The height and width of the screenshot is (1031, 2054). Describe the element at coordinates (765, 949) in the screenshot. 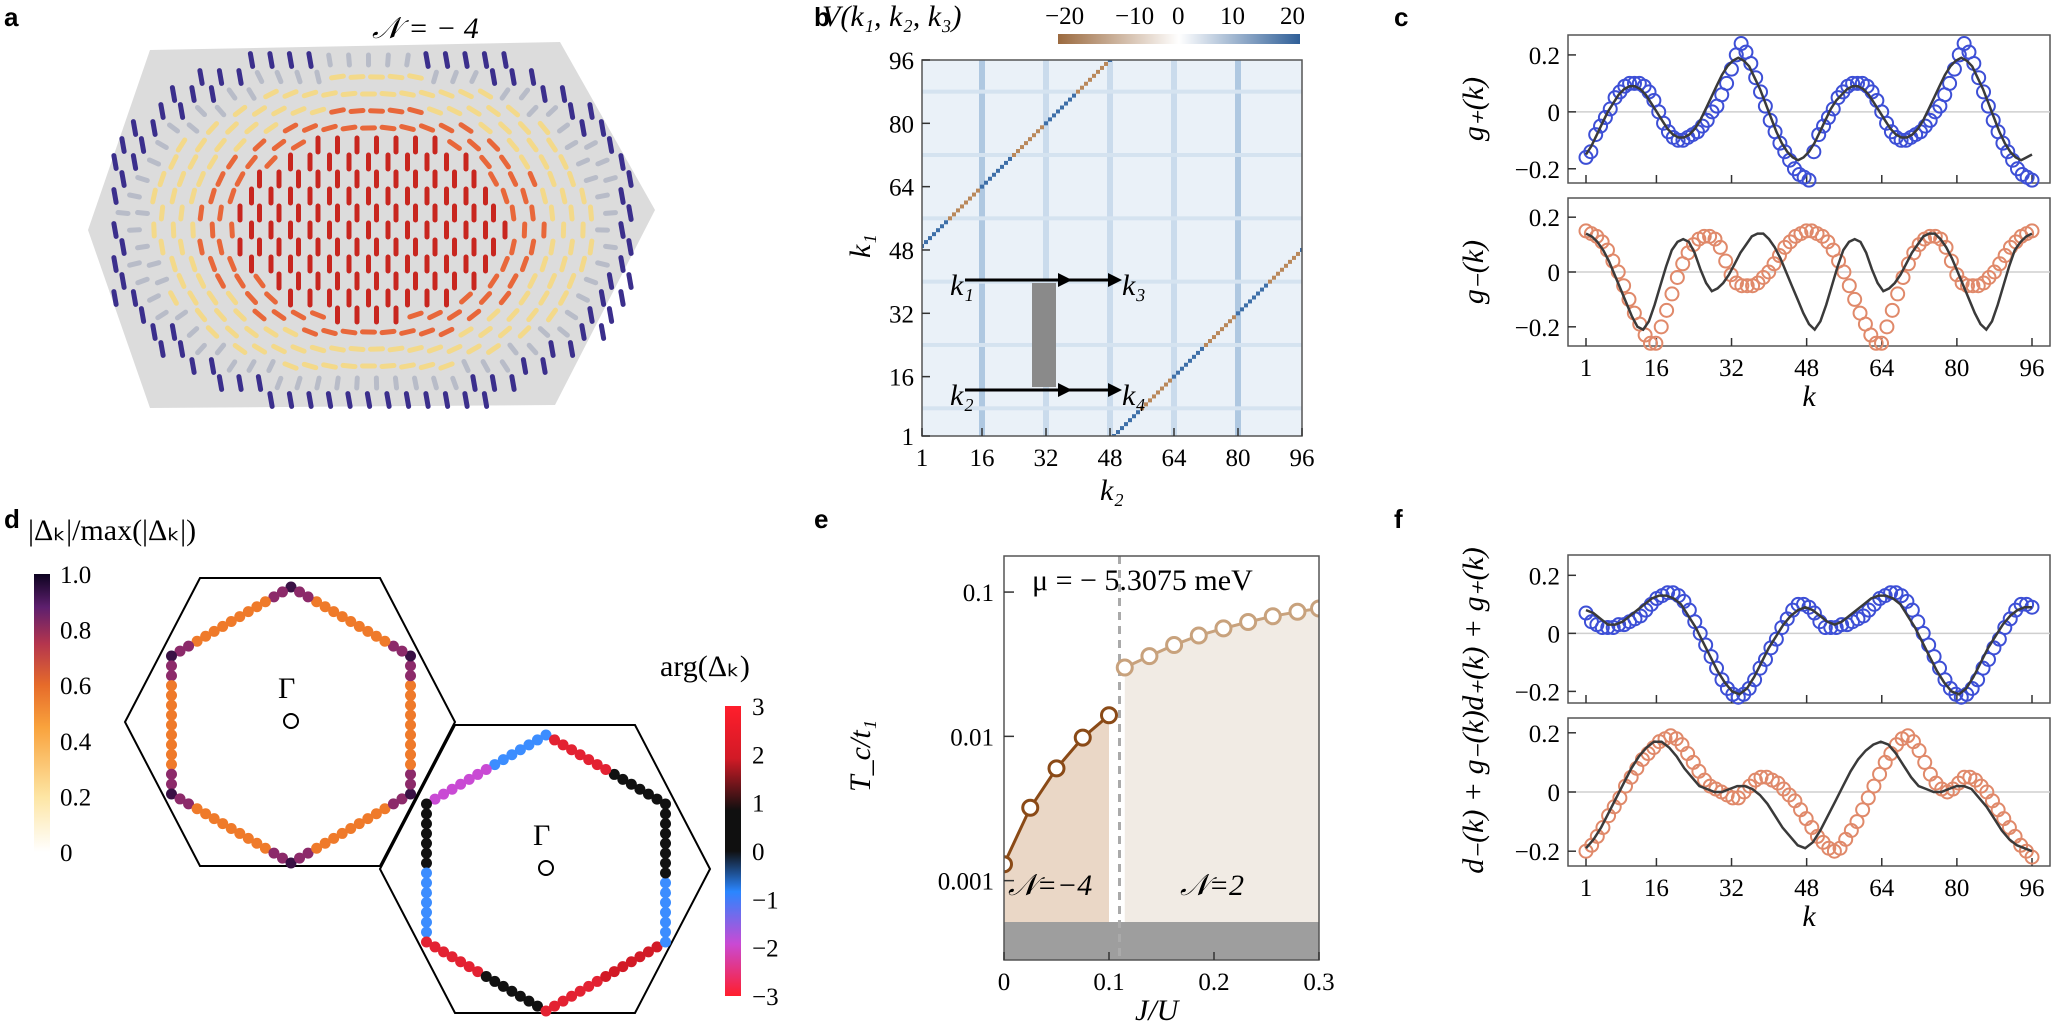

I see `colorbar2-tick: −2` at that location.